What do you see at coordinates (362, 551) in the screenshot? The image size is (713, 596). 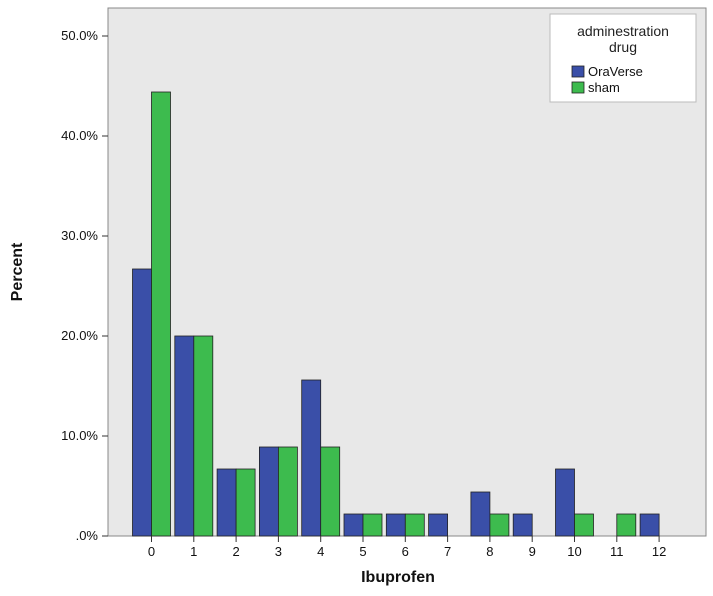 I see `x-tick-label: 5` at bounding box center [362, 551].